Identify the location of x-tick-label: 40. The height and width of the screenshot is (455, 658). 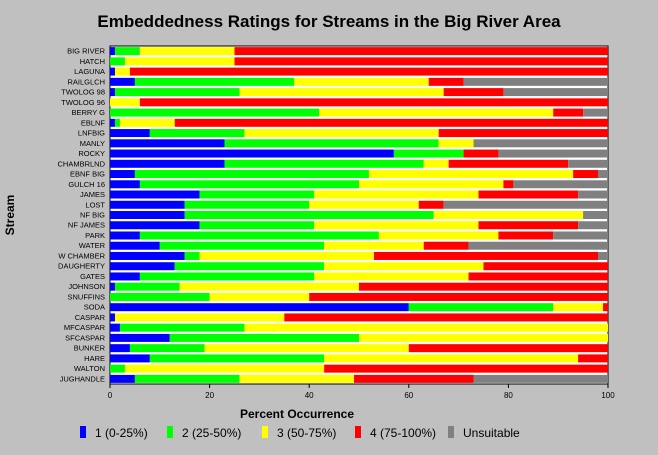
(309, 395).